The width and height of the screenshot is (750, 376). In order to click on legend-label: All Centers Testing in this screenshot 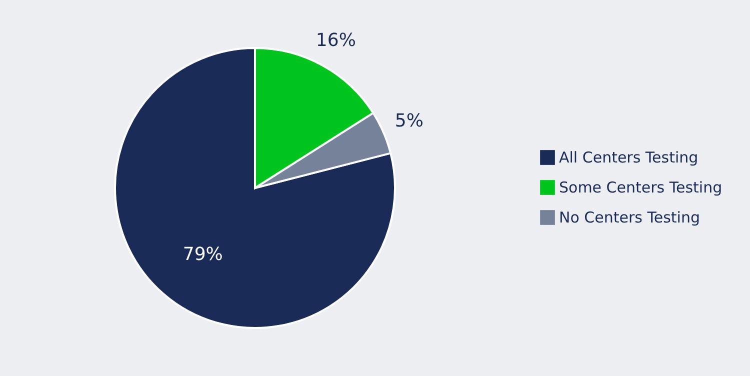, I will do `click(628, 157)`.